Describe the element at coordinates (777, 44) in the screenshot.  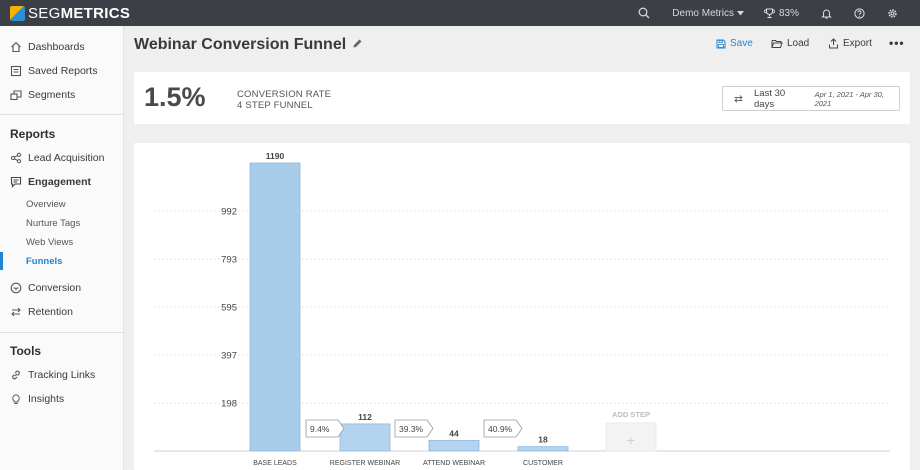
I see `folder-open-icon` at that location.